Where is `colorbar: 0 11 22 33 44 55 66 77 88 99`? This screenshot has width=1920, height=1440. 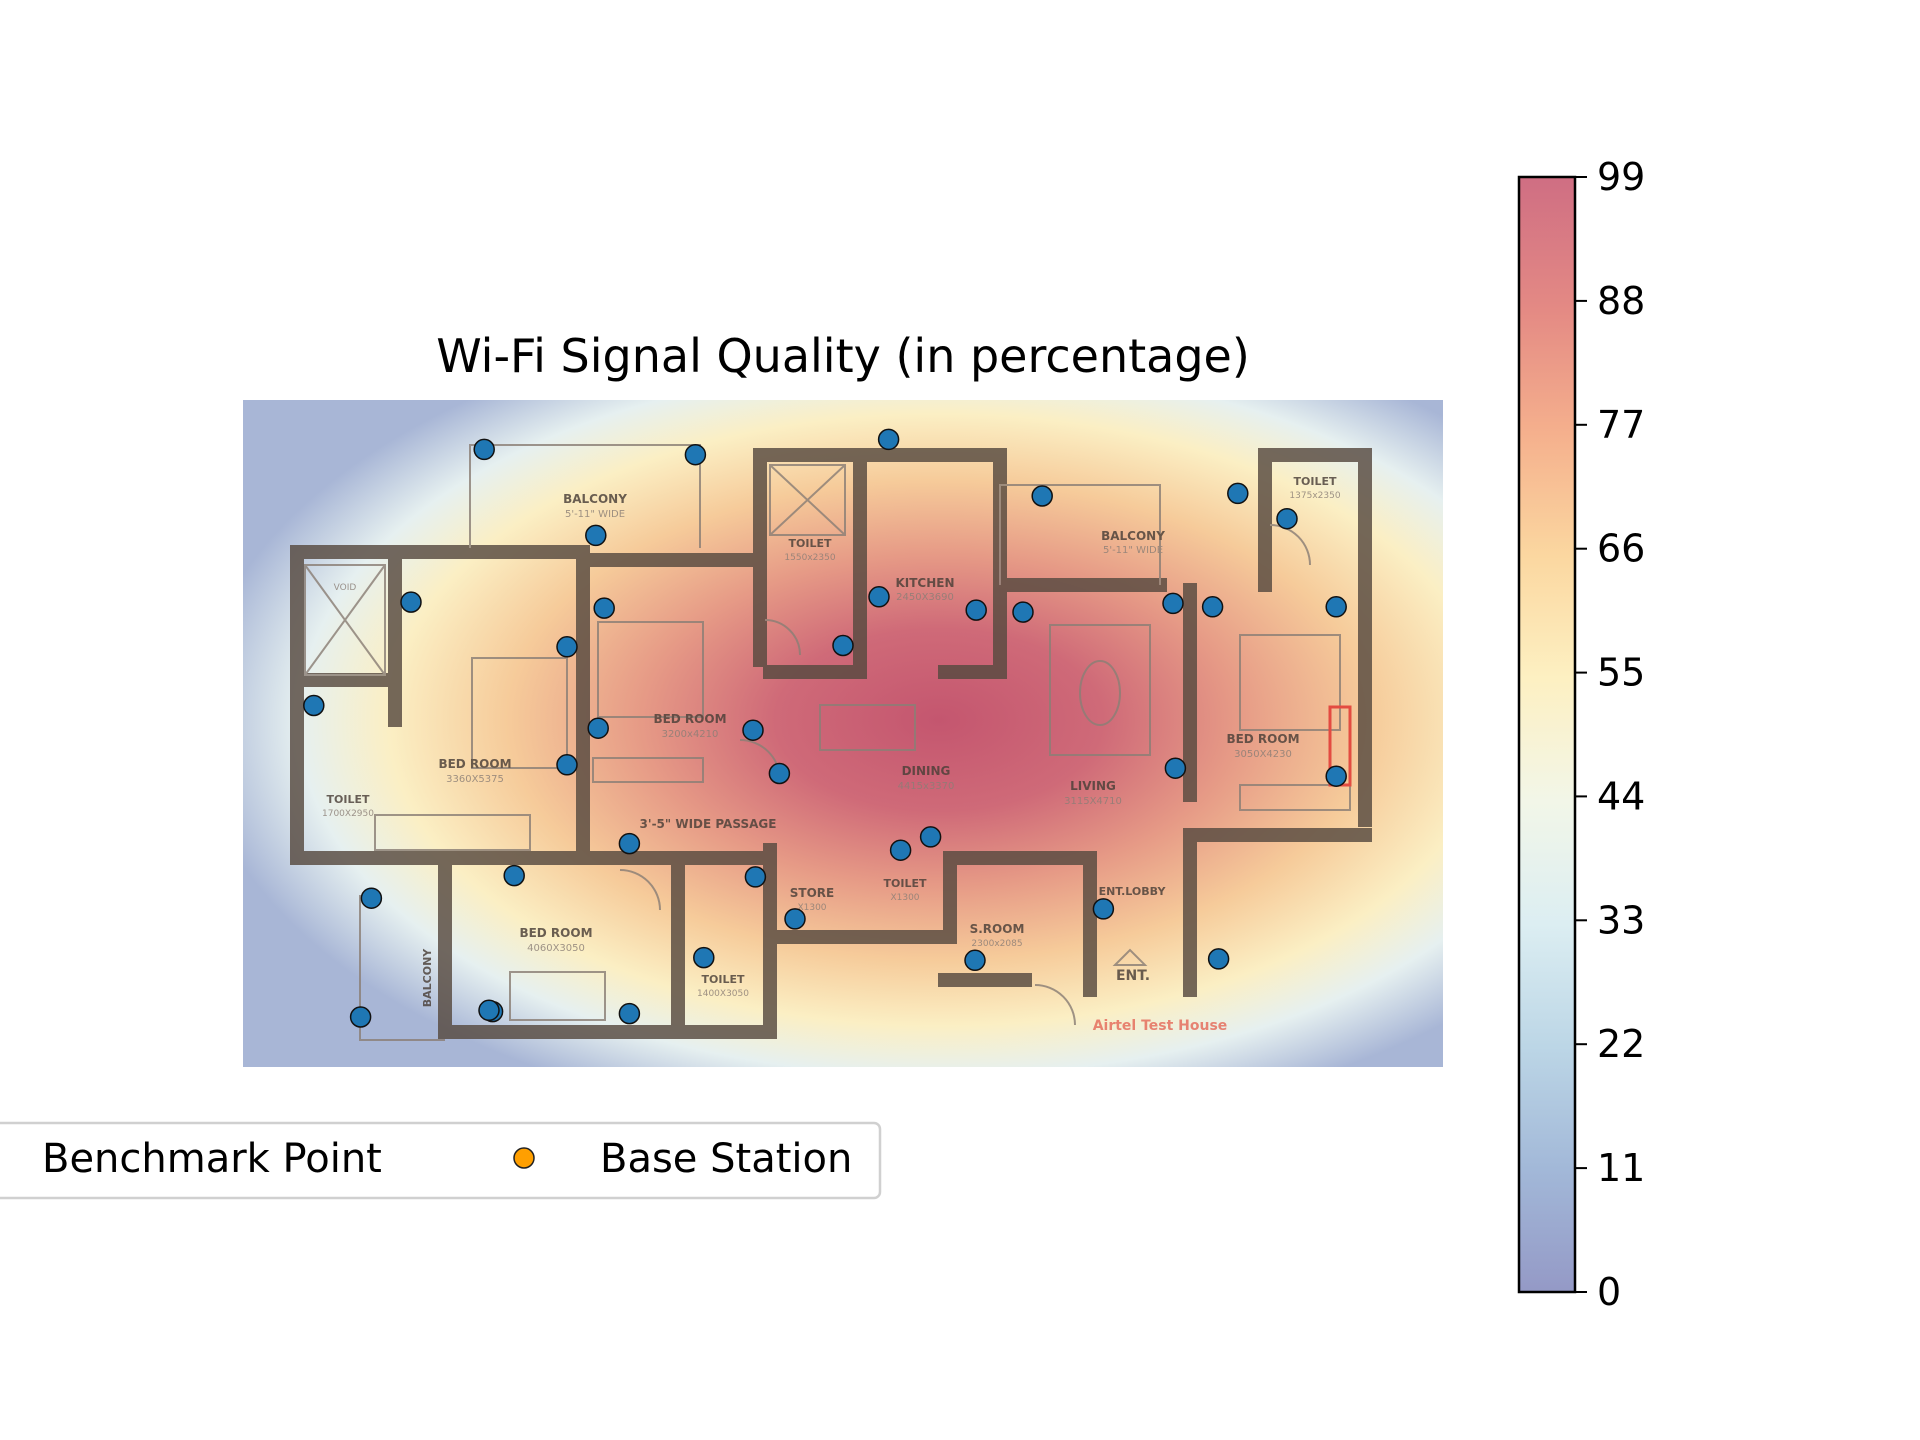
colorbar: 0 11 22 33 44 55 66 77 88 99 is located at coordinates (1581, 734).